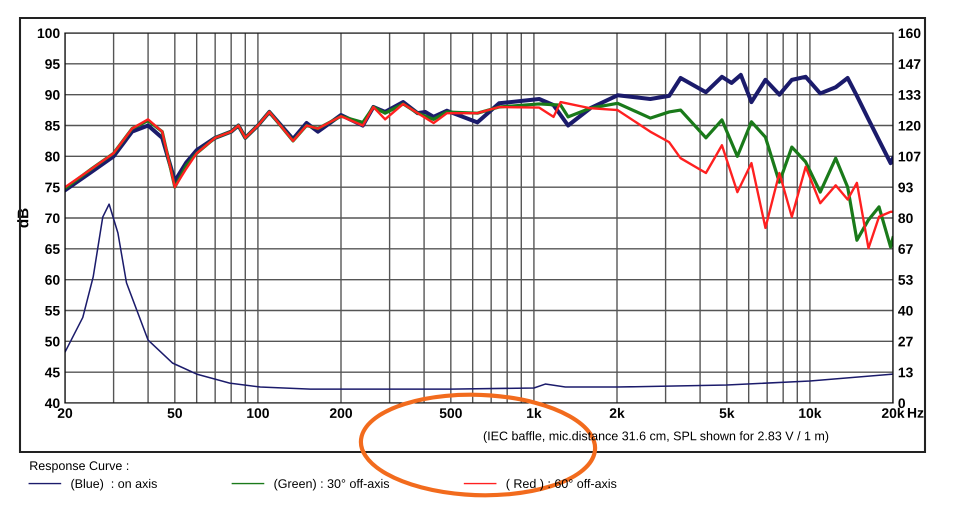 This screenshot has width=962, height=512. What do you see at coordinates (52, 157) in the screenshot?
I see `y-tick-label: 80` at bounding box center [52, 157].